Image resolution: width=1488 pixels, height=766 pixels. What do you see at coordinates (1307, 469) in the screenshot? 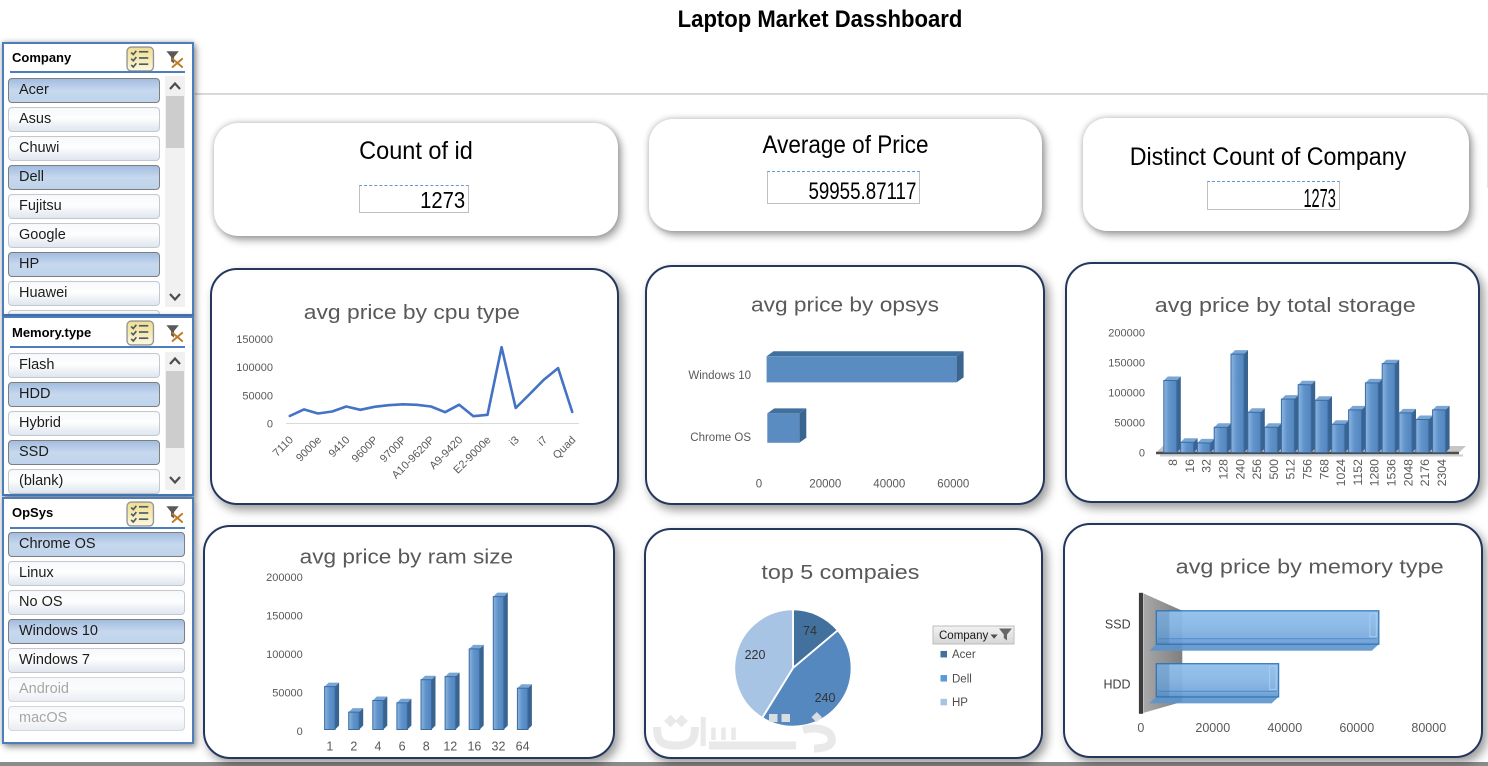
I see `svg-text: 756` at bounding box center [1307, 469].